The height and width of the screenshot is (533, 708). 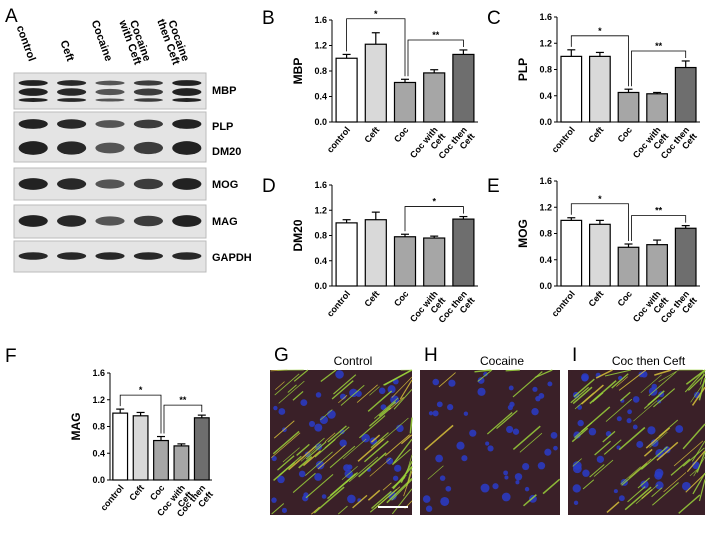 What do you see at coordinates (222, 127) in the screenshot?
I see `band-label: PLP` at bounding box center [222, 127].